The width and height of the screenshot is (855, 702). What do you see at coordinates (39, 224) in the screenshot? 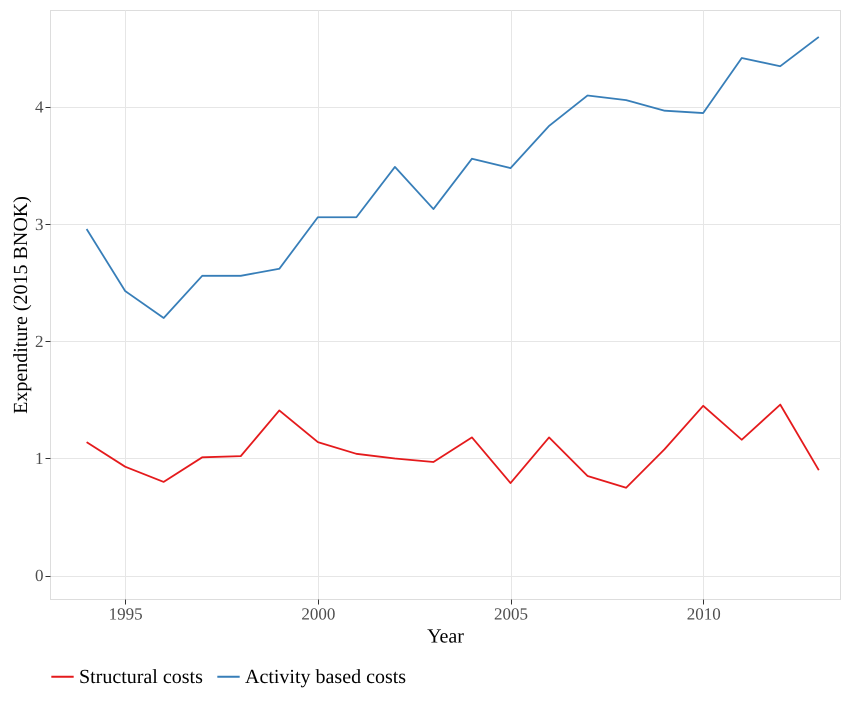
I see `y-tick-label: 3` at bounding box center [39, 224].